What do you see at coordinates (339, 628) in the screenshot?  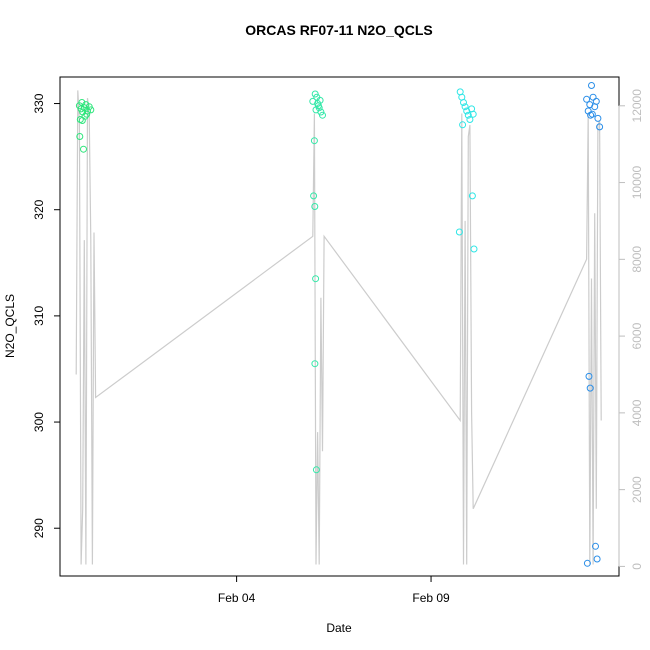 I see `x-axis-label: Date` at bounding box center [339, 628].